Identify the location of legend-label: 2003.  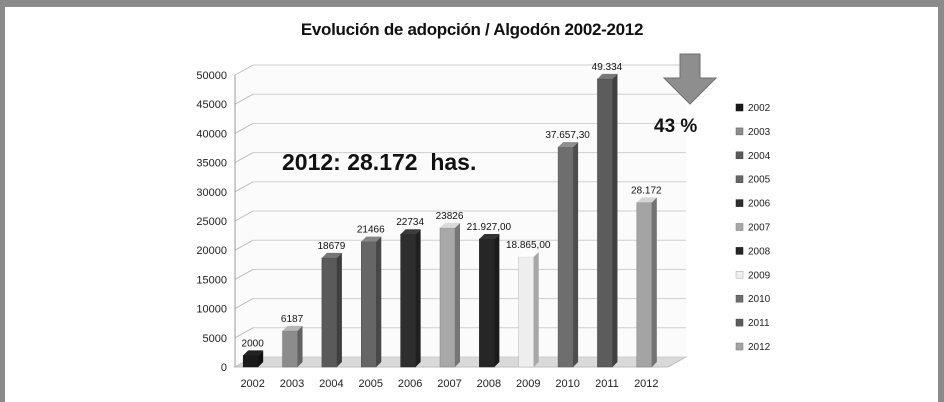
(759, 132).